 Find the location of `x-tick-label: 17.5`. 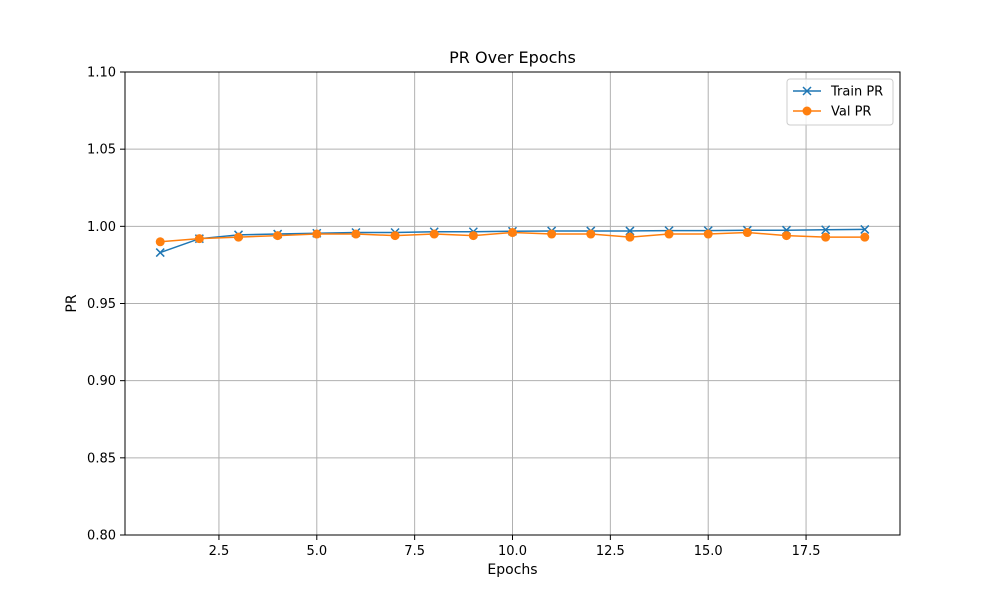

x-tick-label: 17.5 is located at coordinates (806, 551).